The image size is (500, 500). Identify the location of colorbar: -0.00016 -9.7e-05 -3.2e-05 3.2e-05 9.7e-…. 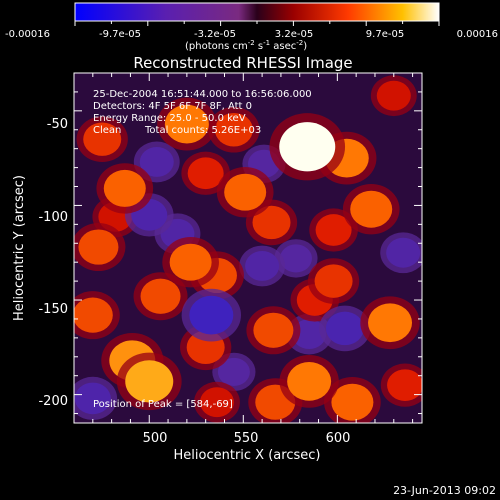
(251, 27).